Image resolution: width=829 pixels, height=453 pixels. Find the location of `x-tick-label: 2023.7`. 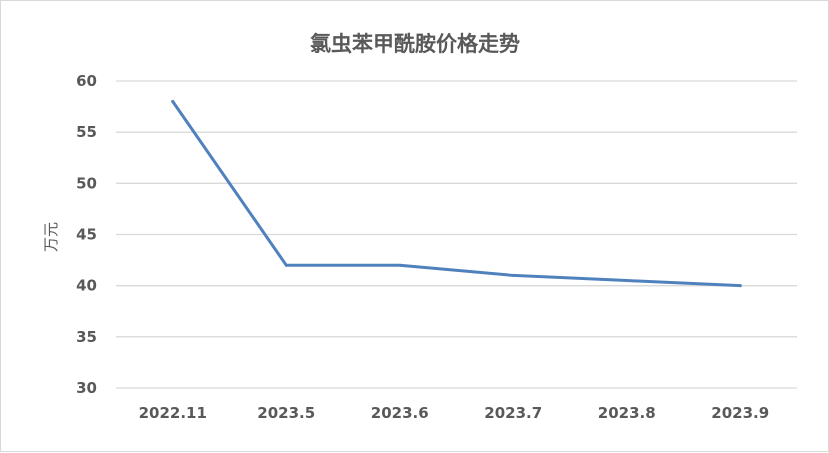

x-tick-label: 2023.7 is located at coordinates (513, 413).